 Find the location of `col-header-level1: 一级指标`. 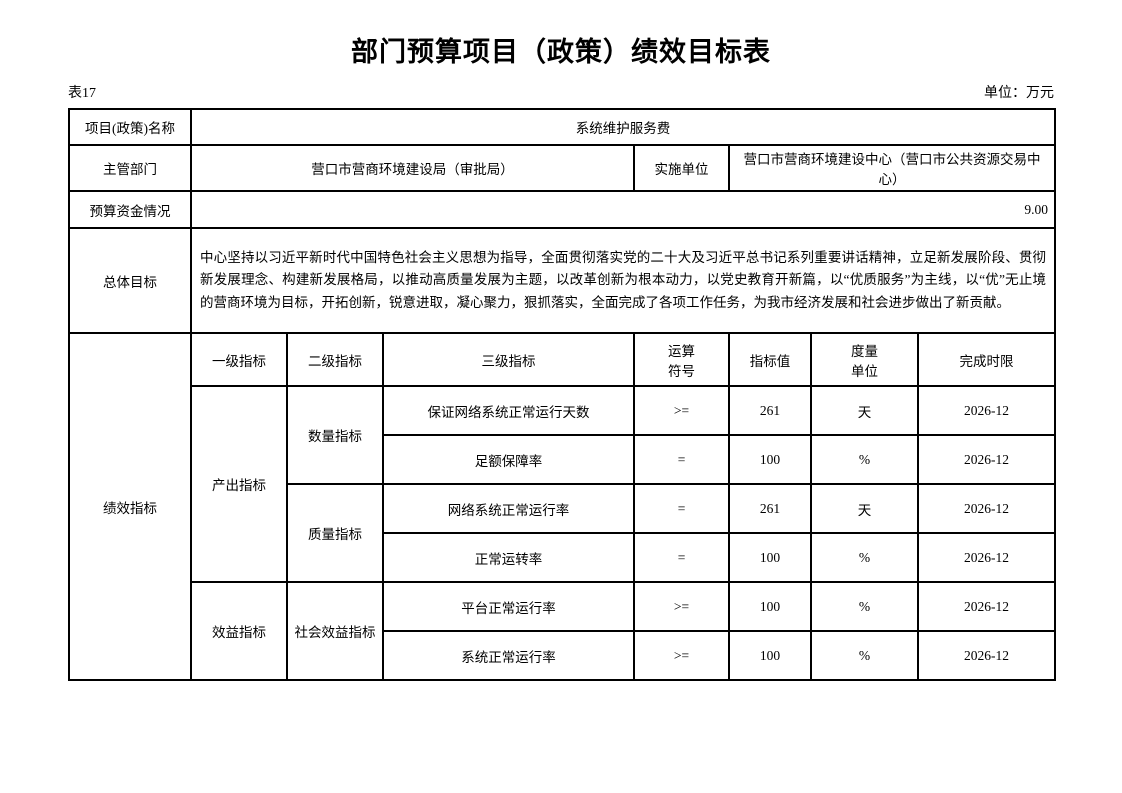

col-header-level1: 一级指标 is located at coordinates (239, 359).